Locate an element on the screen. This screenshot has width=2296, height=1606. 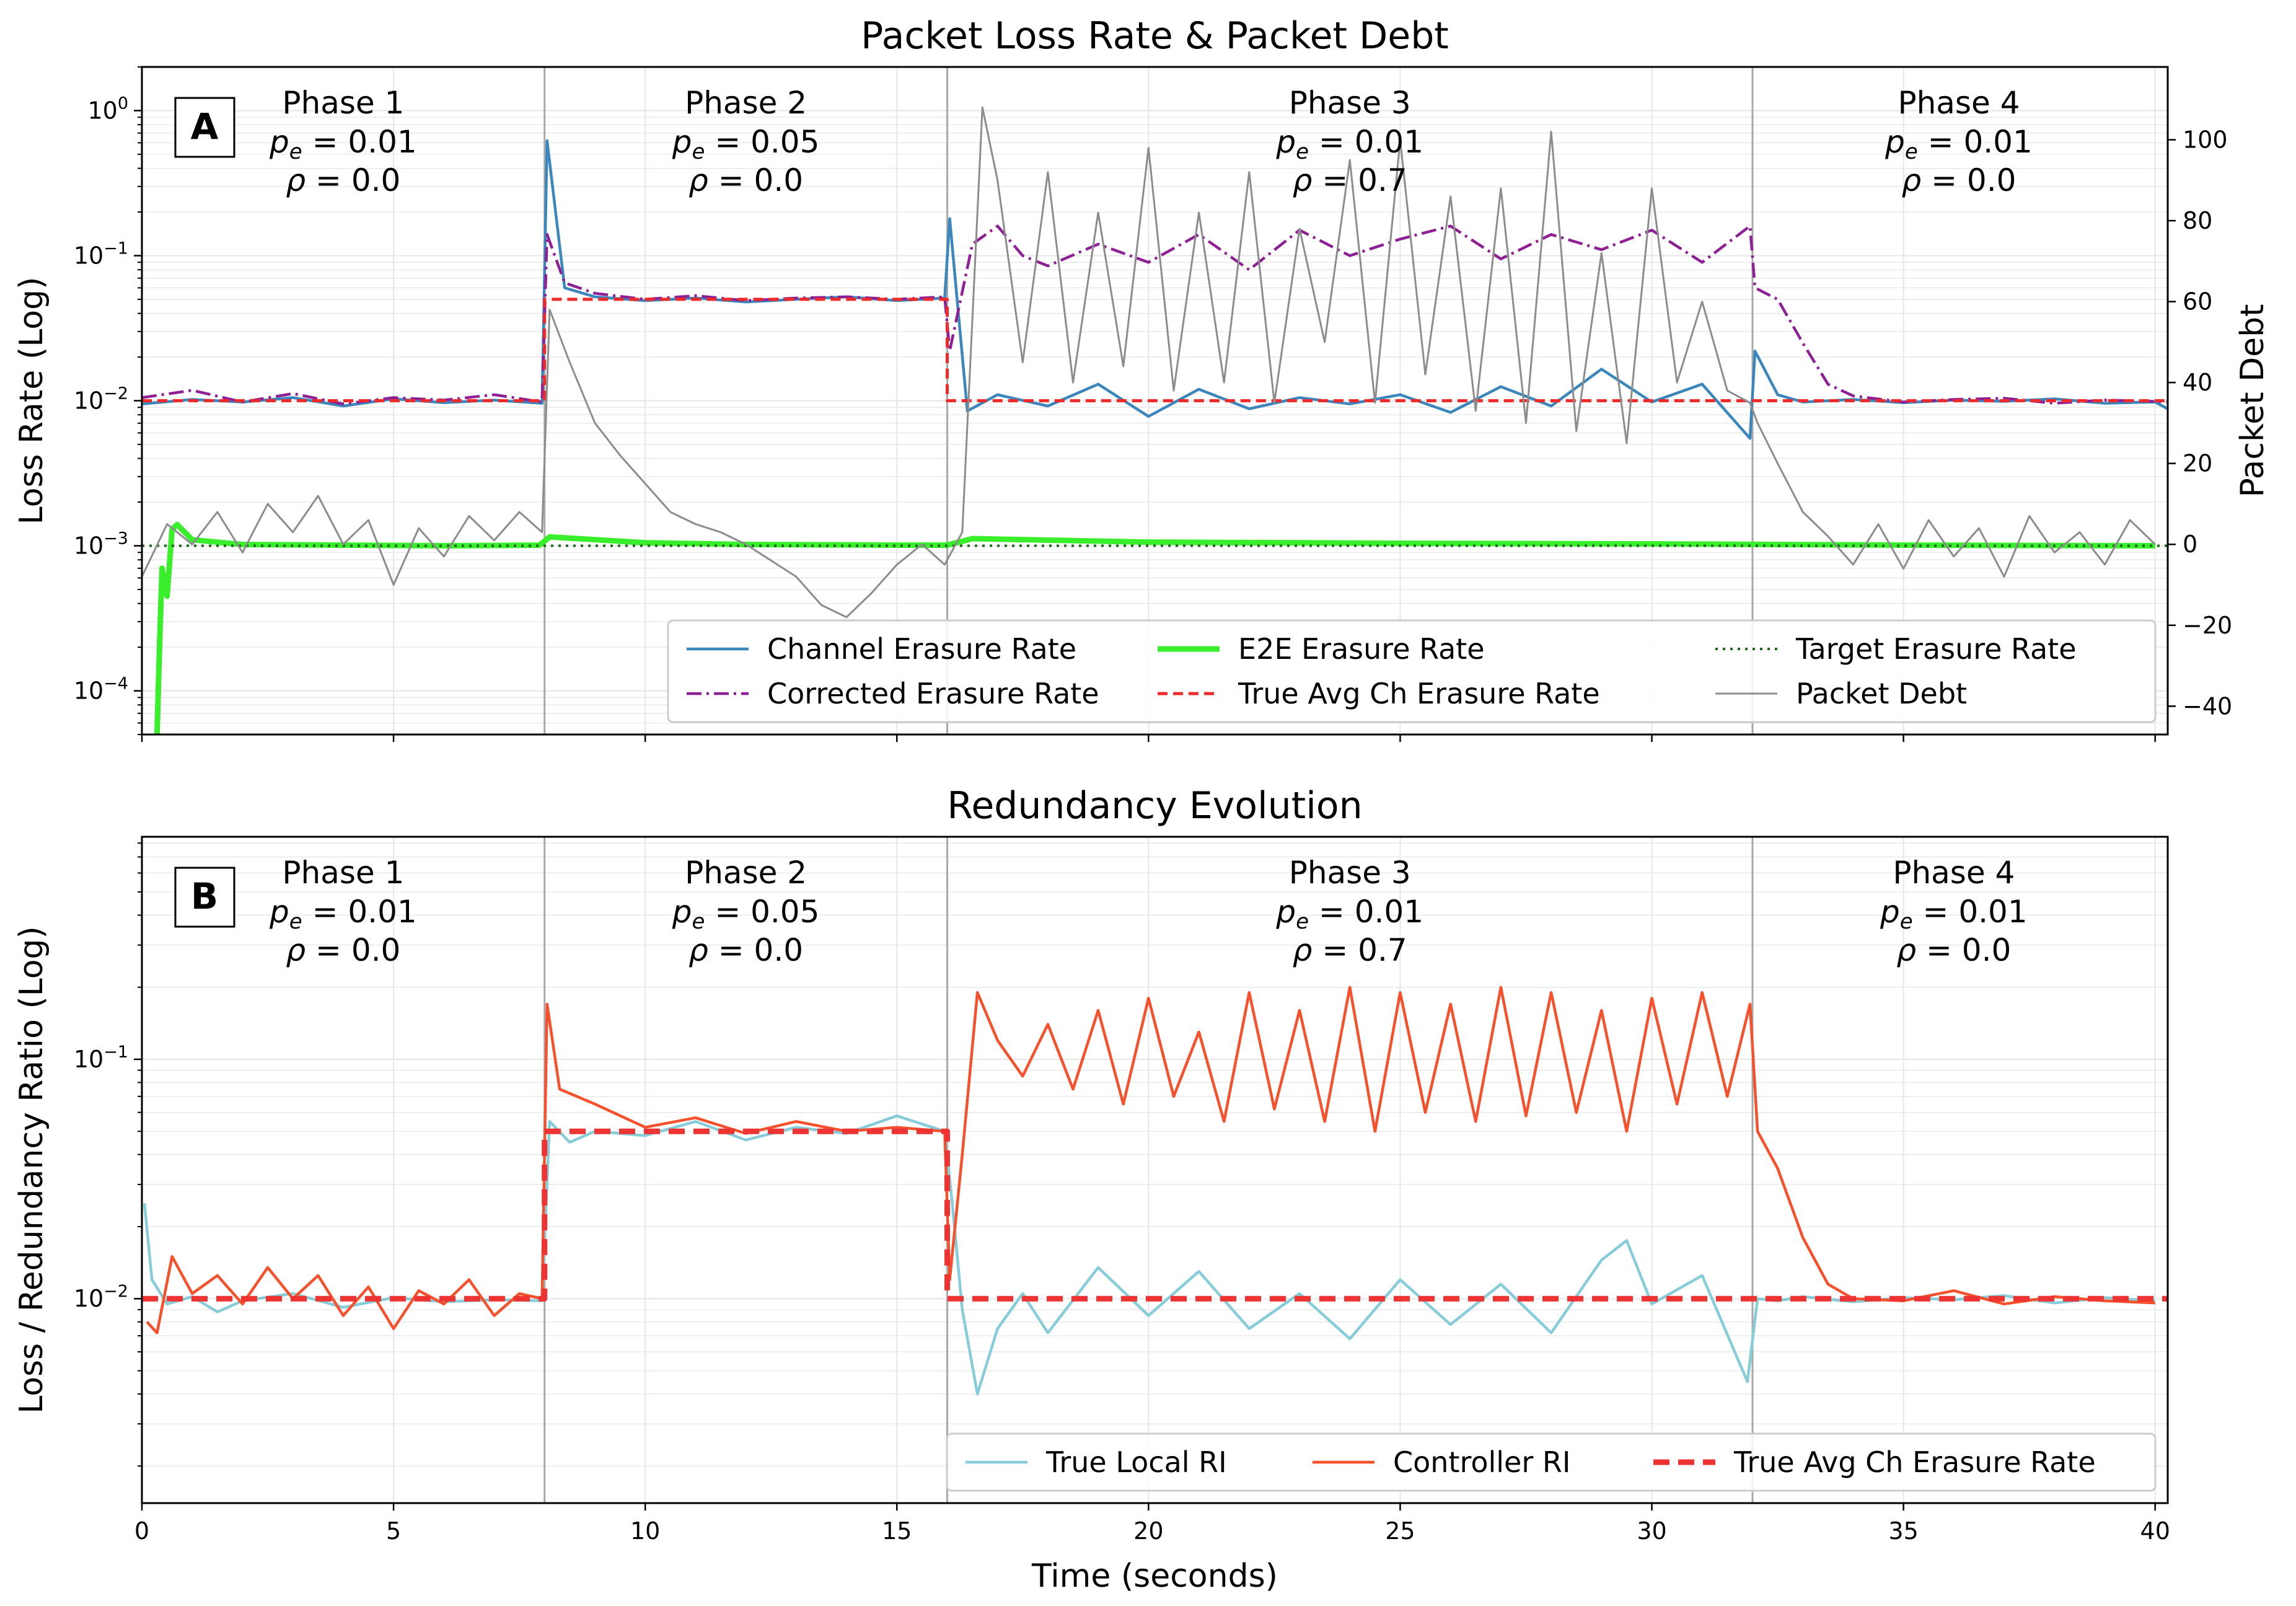
y2-tick-label: 40 is located at coordinates (2197, 383).